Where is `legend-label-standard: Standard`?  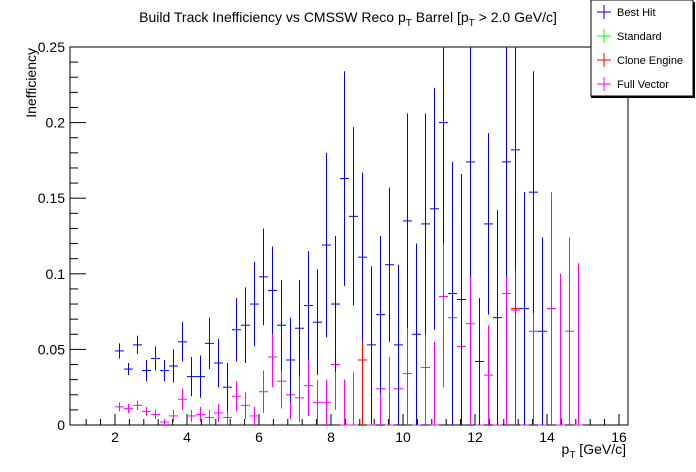
legend-label-standard: Standard is located at coordinates (639, 37).